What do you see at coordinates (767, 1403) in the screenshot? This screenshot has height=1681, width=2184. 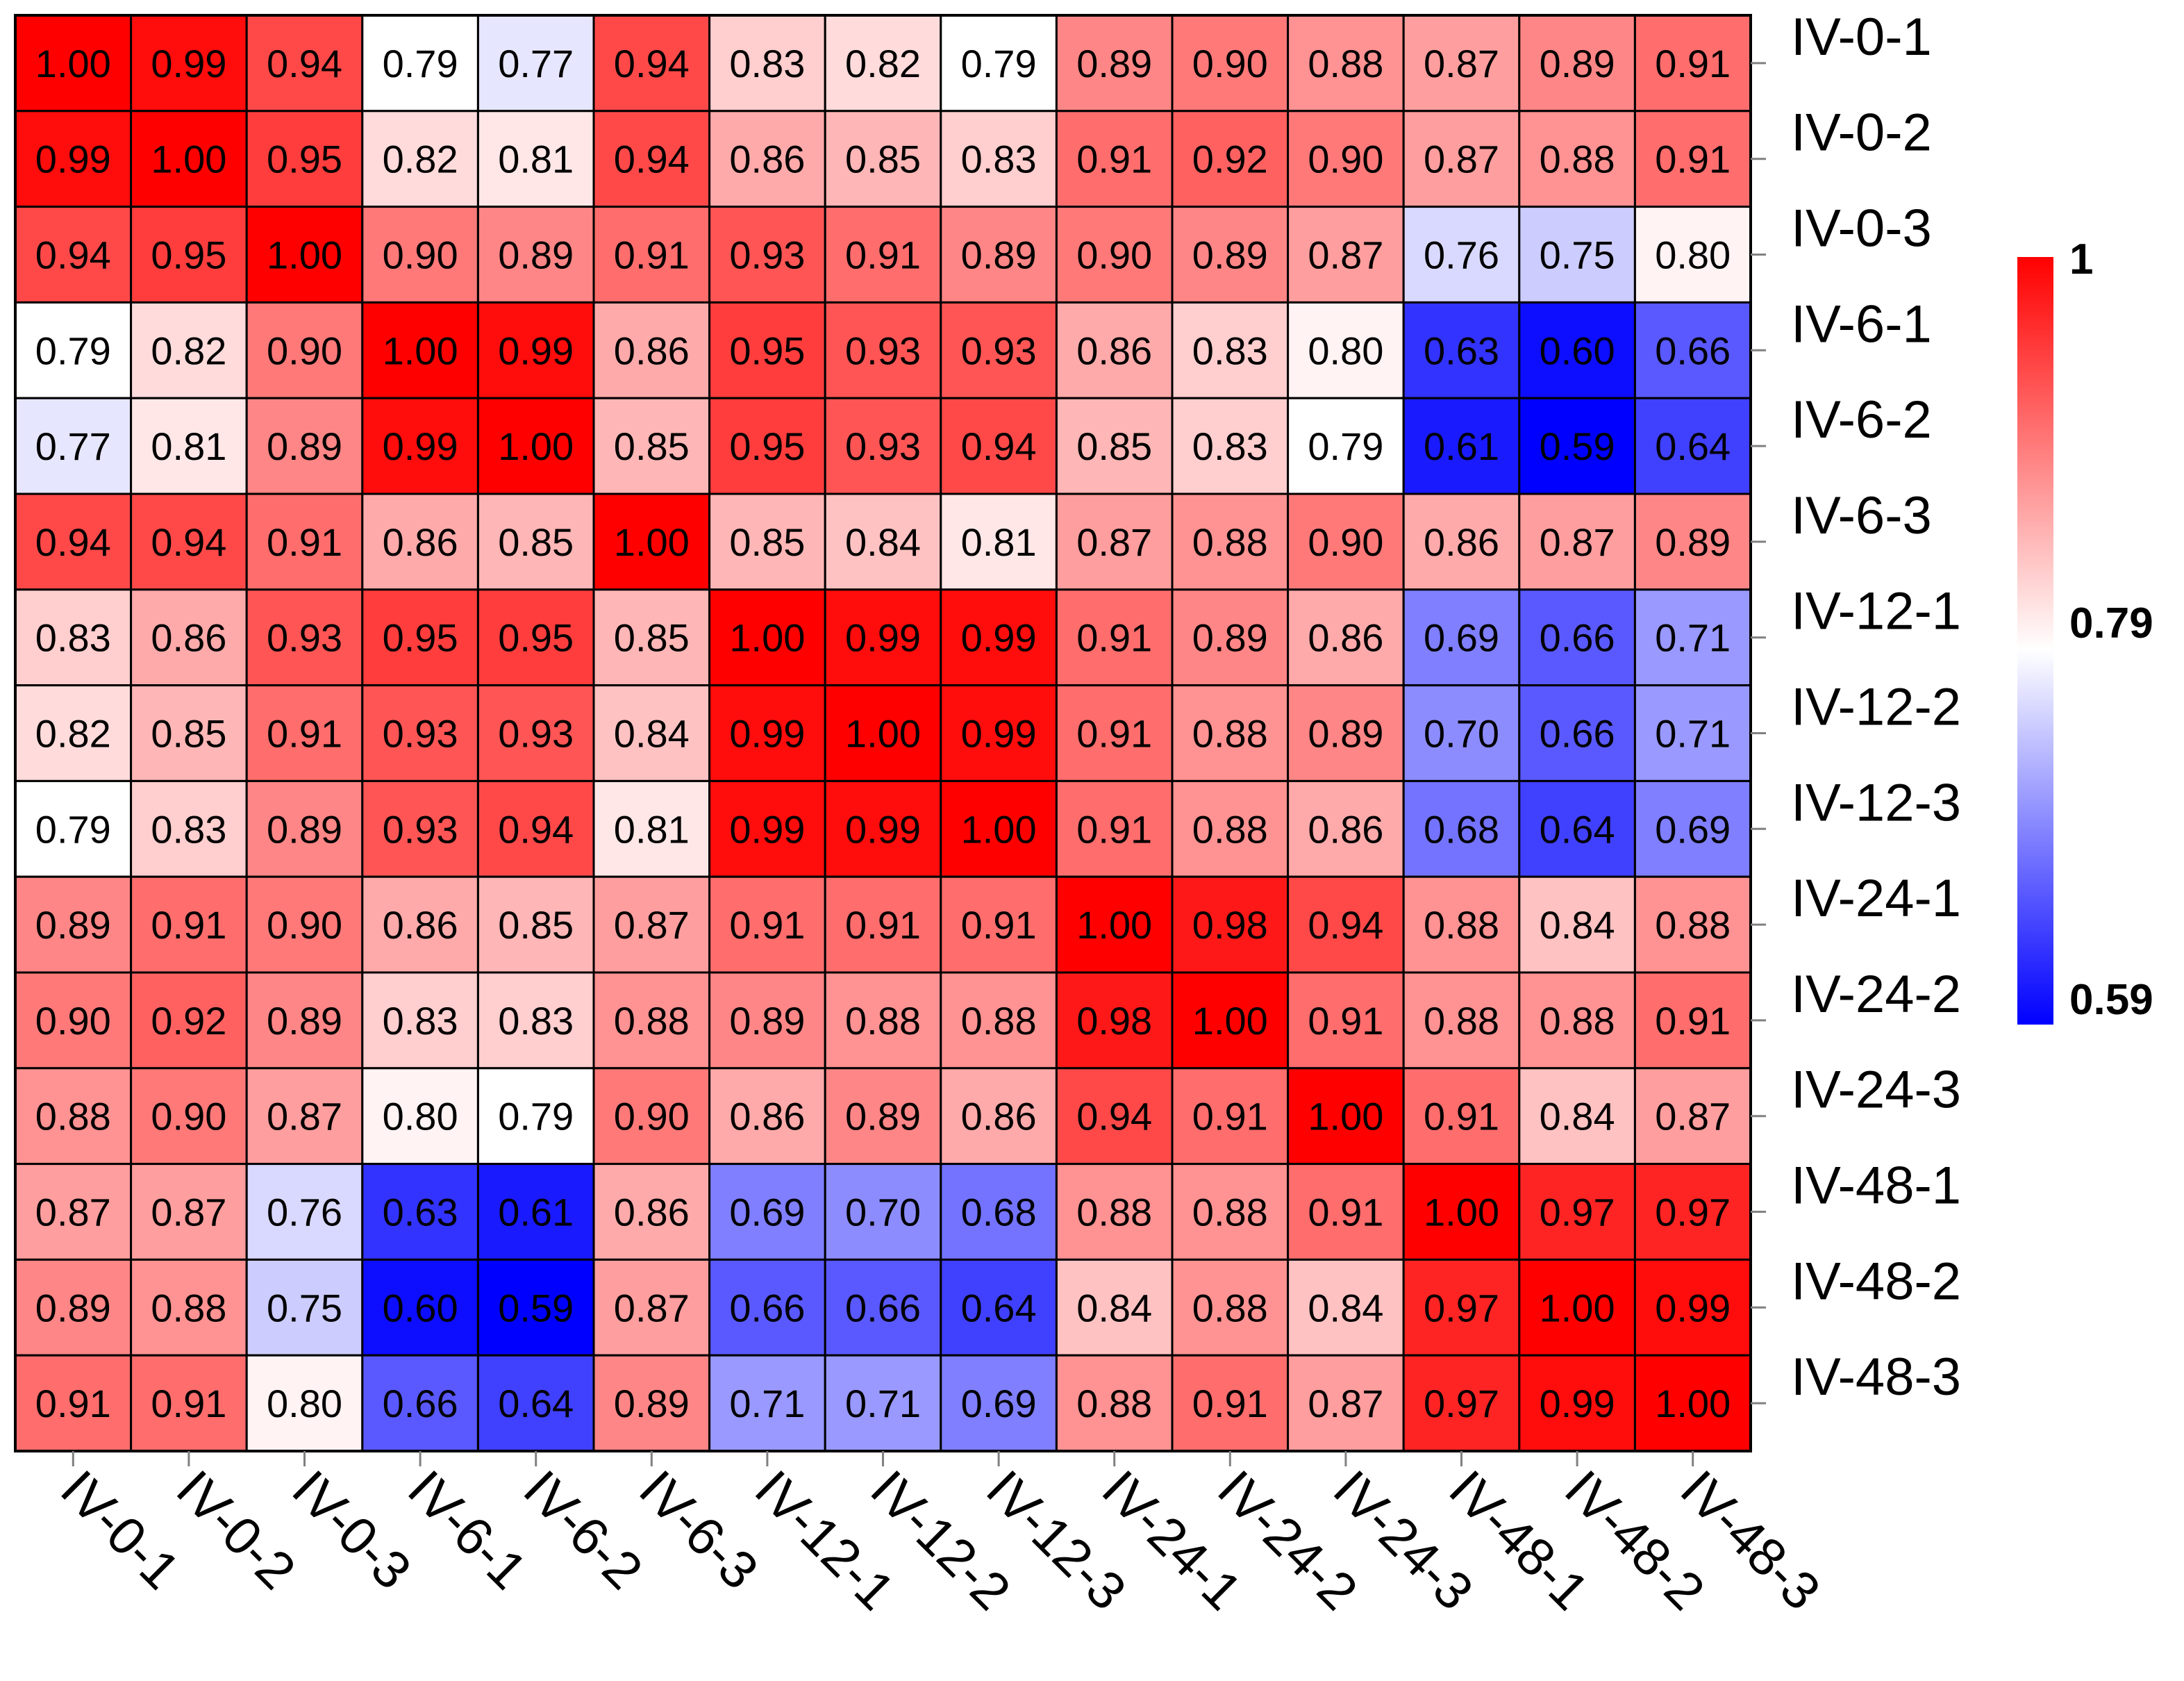 I see `heatmap-cell-value: 0.71` at bounding box center [767, 1403].